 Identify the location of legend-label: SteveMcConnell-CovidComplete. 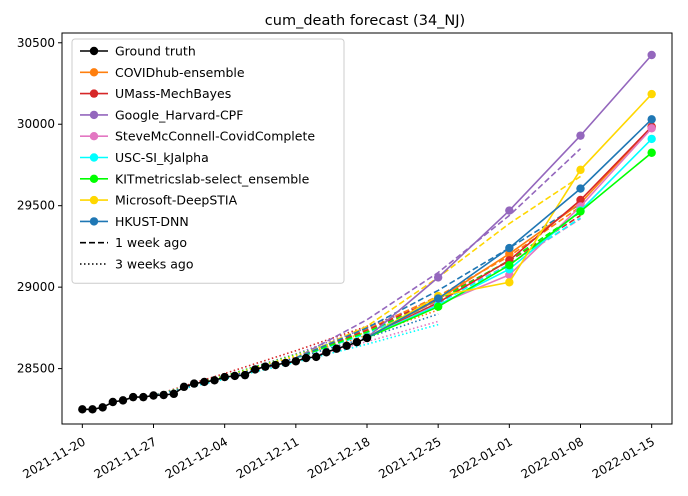
(215, 136).